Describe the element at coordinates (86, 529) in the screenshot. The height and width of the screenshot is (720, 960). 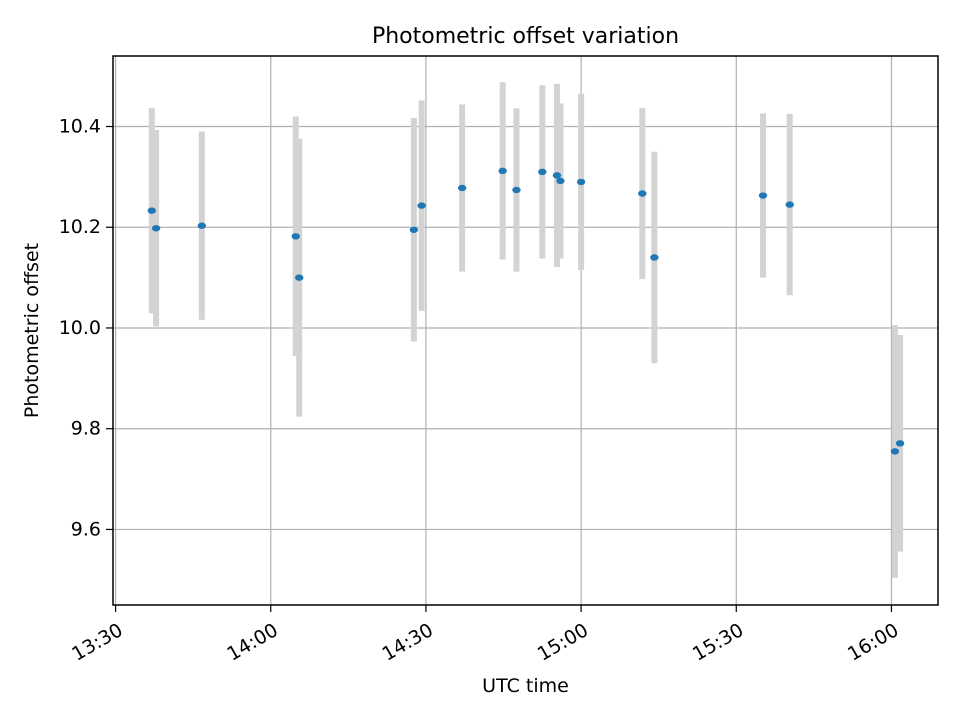
I see `y-tick-label: 9.6` at that location.